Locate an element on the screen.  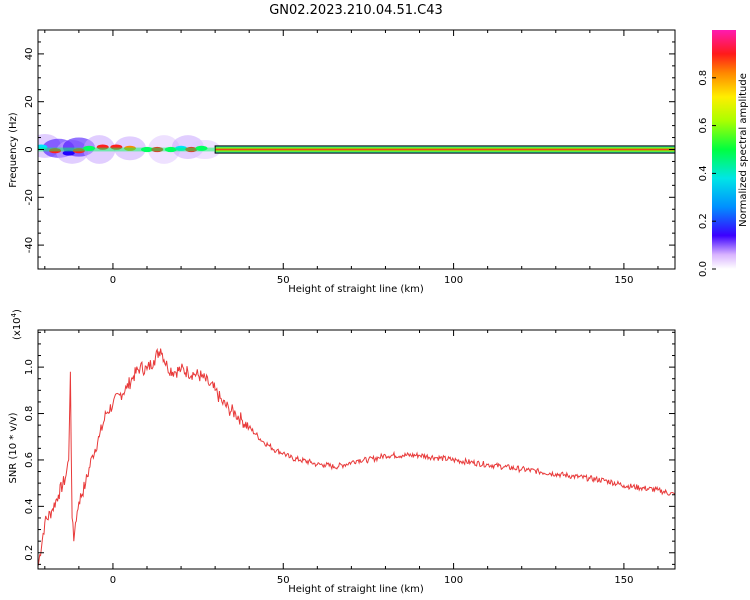
chart-title: GN02.2023.210.04.51.C43 is located at coordinates (356, 10).